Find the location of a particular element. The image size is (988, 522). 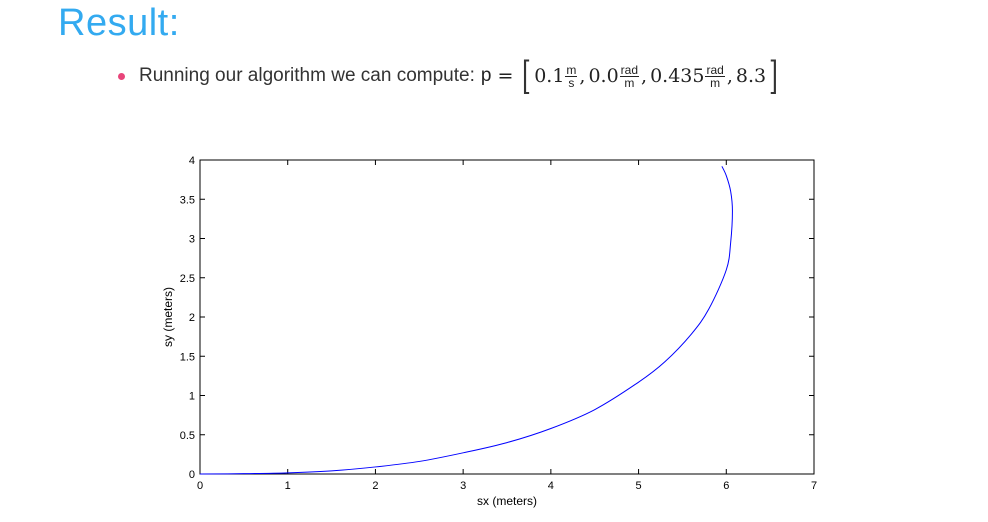

equation-term: 0.0 rad m, is located at coordinates (619, 76).